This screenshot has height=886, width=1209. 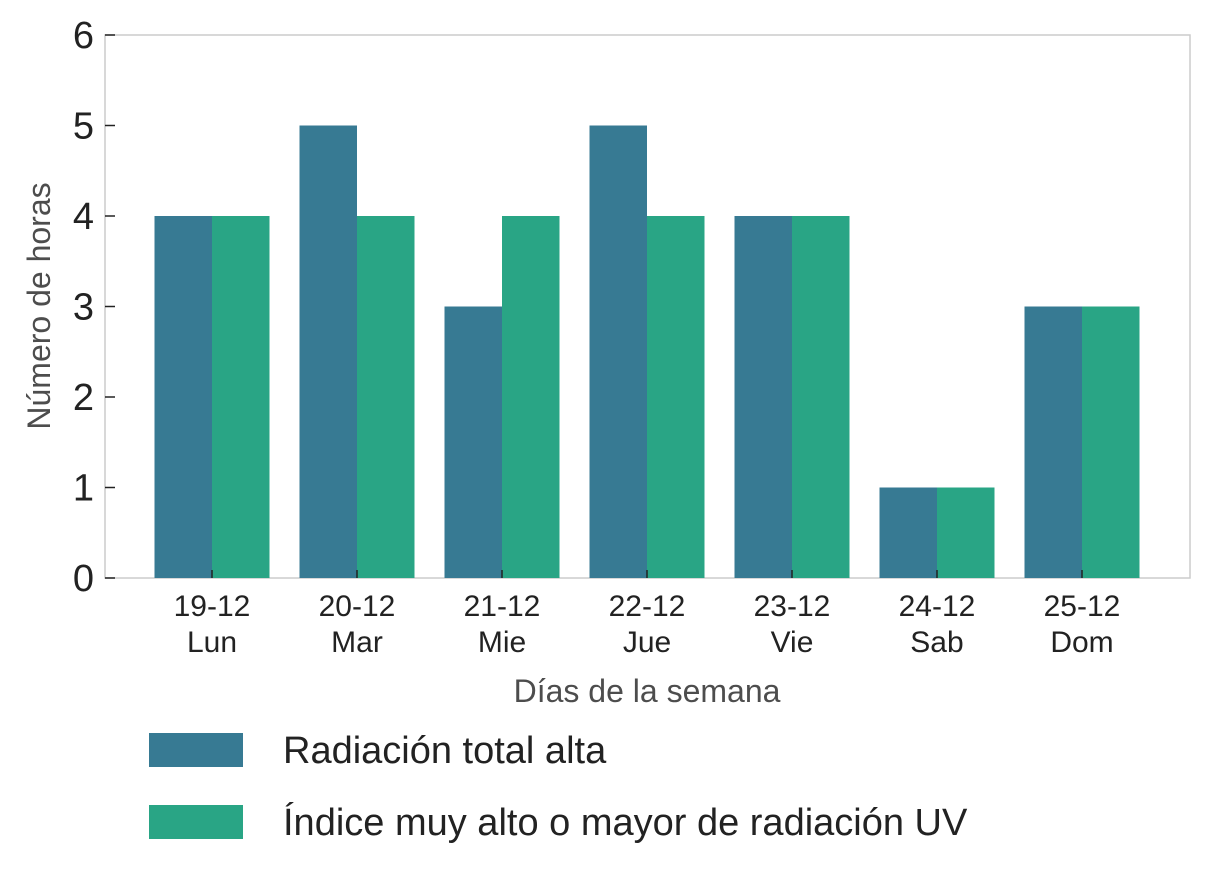 I want to click on x-tick-label-day: Vie, so click(x=792, y=642).